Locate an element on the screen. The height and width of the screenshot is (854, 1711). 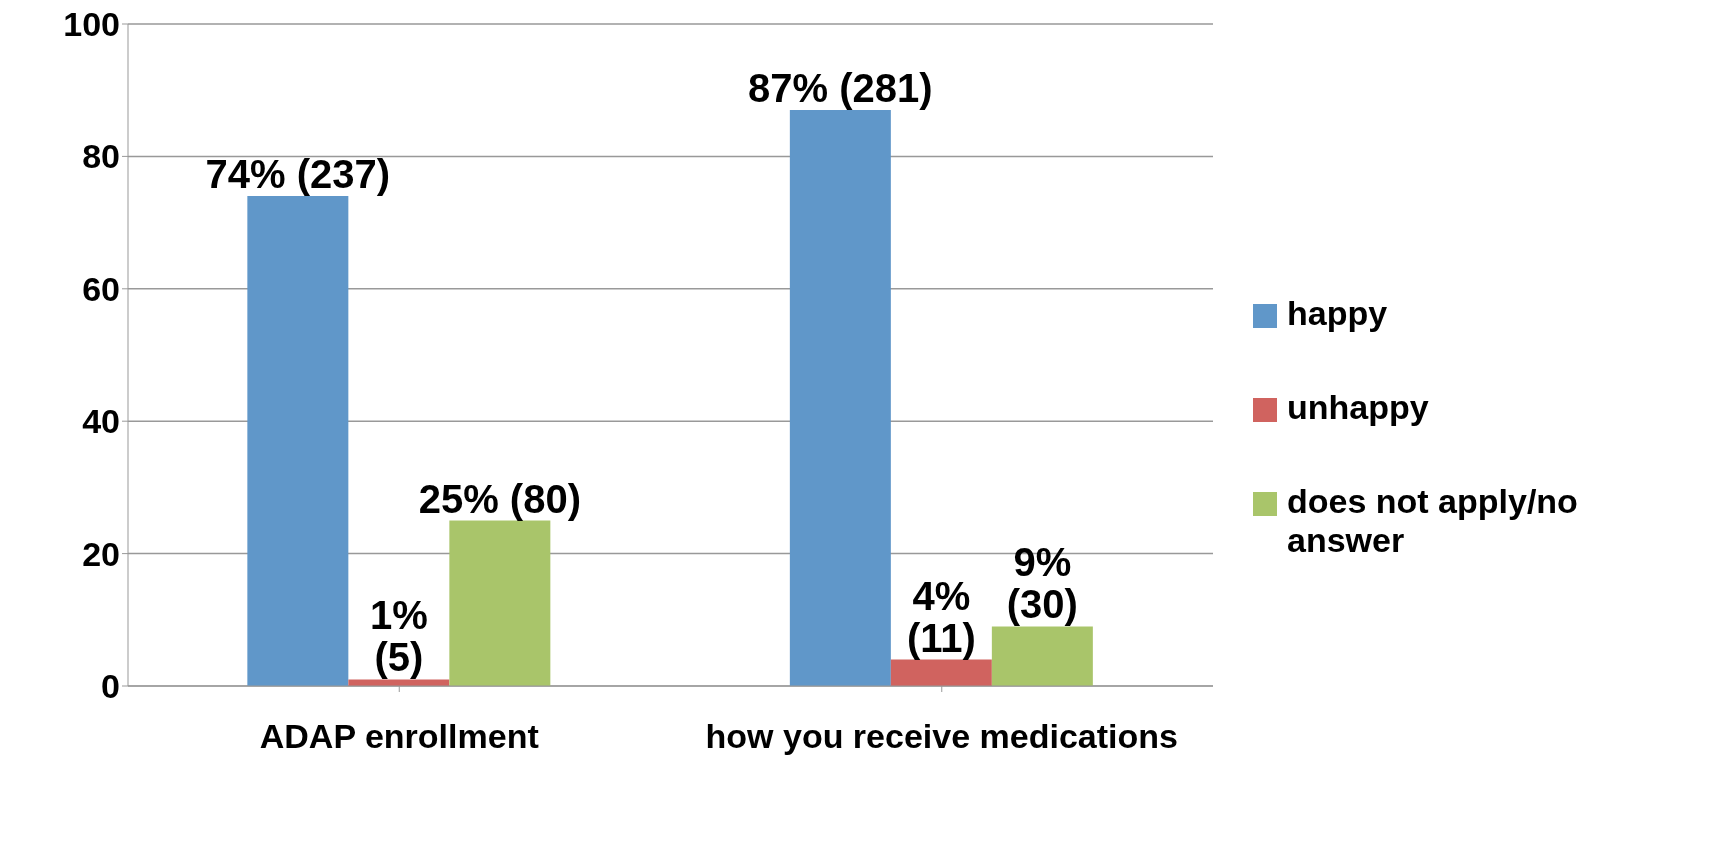
y-tick-label: 20 is located at coordinates (101, 553).